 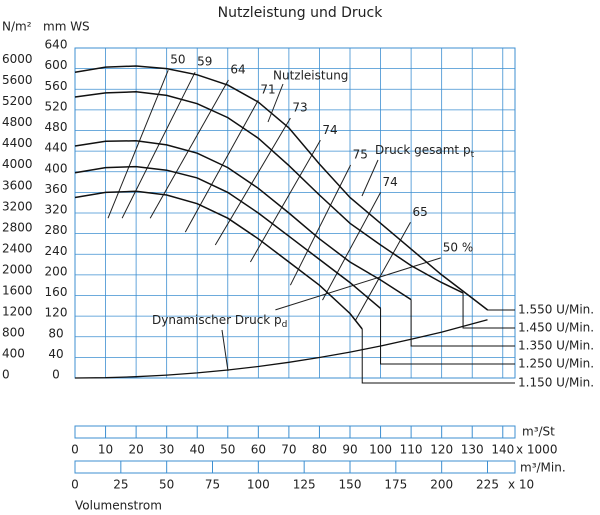 I want to click on y-tick-label: 200, so click(x=56, y=271).